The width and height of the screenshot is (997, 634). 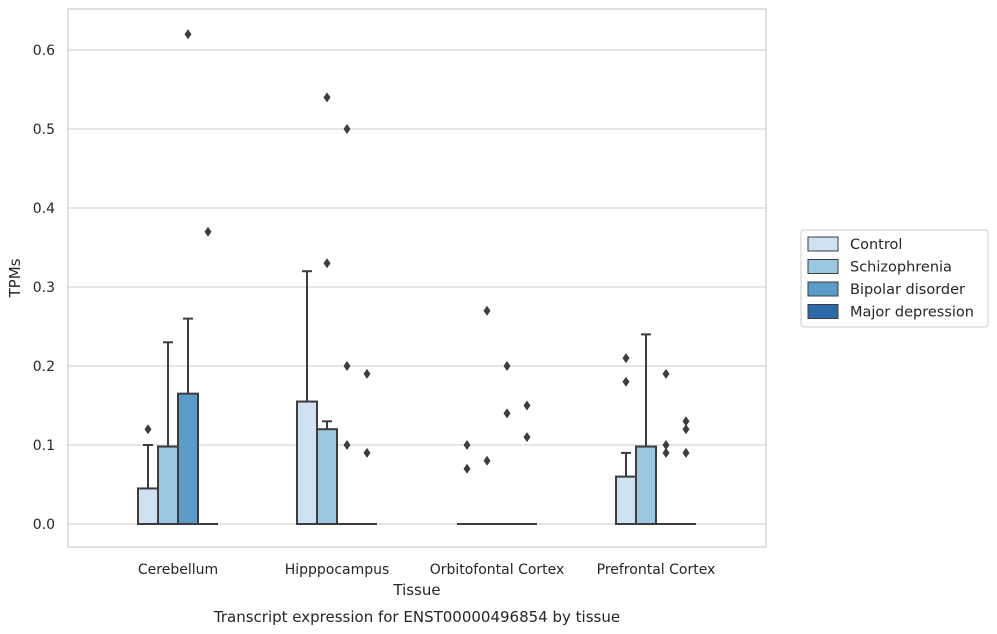 I want to click on legend-label: Bipolar disorder, so click(x=907, y=290).